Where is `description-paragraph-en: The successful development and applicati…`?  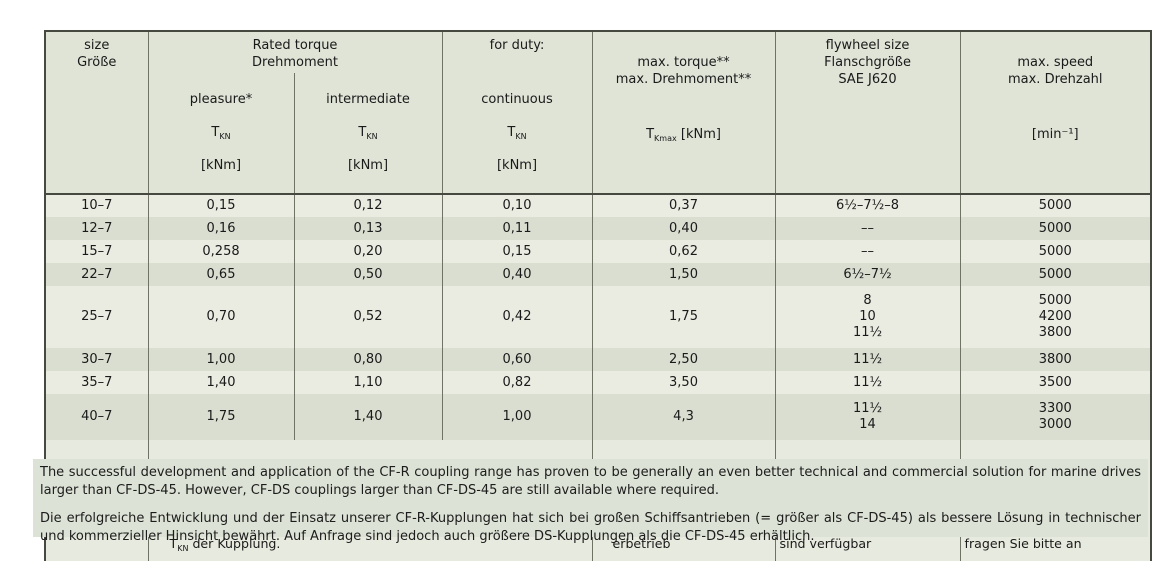 description-paragraph-en: The successful development and applicati… is located at coordinates (590, 481).